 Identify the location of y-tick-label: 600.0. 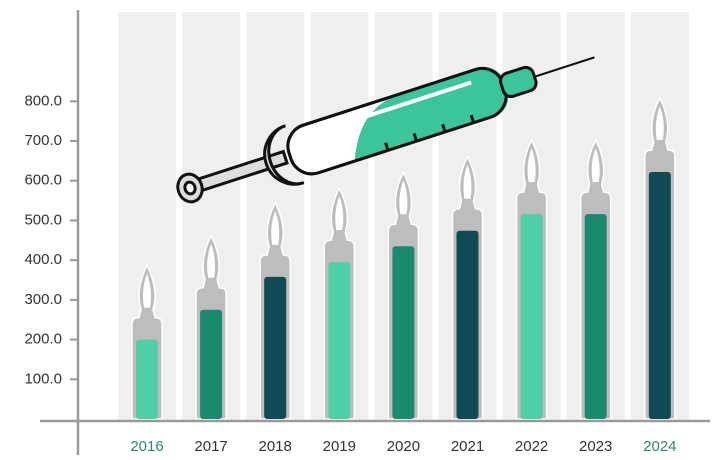
(43, 180).